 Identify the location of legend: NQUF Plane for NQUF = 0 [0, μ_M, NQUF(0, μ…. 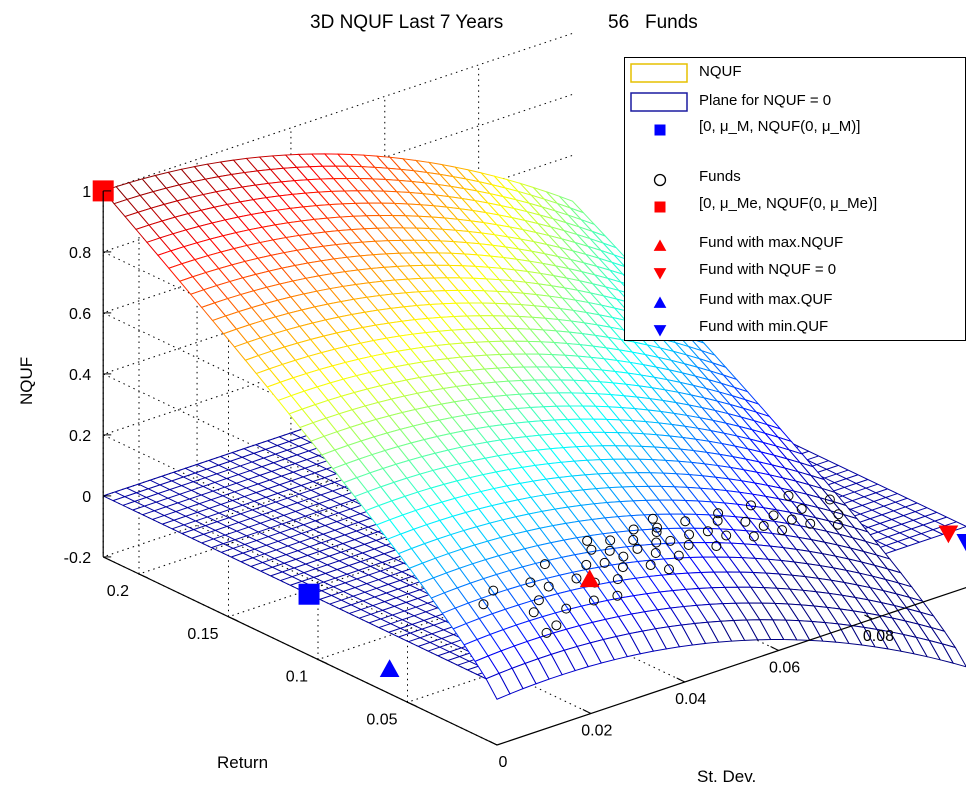
(795, 199).